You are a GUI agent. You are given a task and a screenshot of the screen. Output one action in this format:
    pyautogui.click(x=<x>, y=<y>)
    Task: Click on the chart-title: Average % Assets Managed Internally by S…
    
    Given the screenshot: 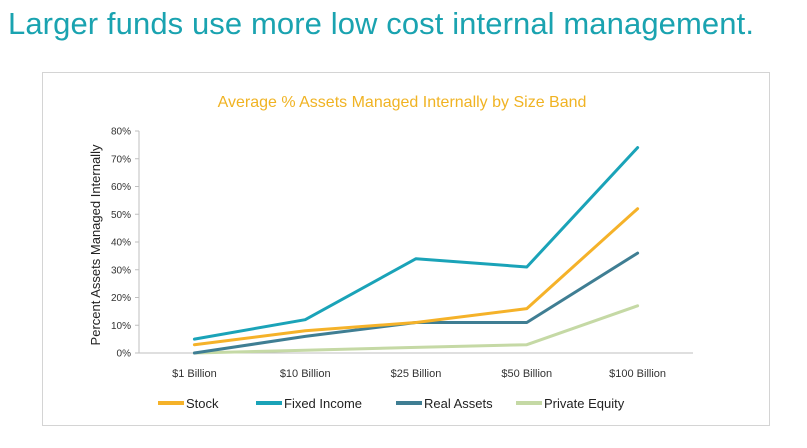 What is the action you would take?
    pyautogui.click(x=402, y=102)
    